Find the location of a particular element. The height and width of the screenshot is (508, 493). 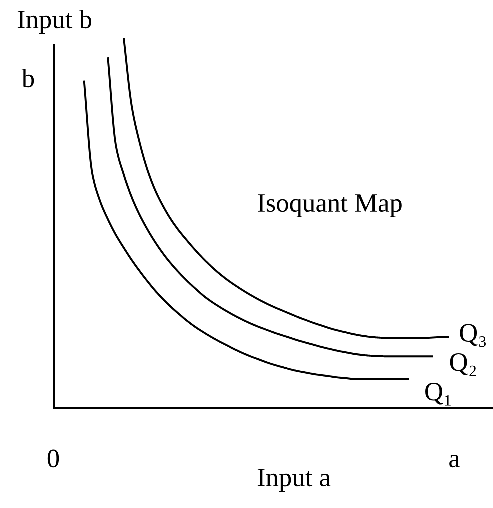

series-label: Q₁ is located at coordinates (438, 394).